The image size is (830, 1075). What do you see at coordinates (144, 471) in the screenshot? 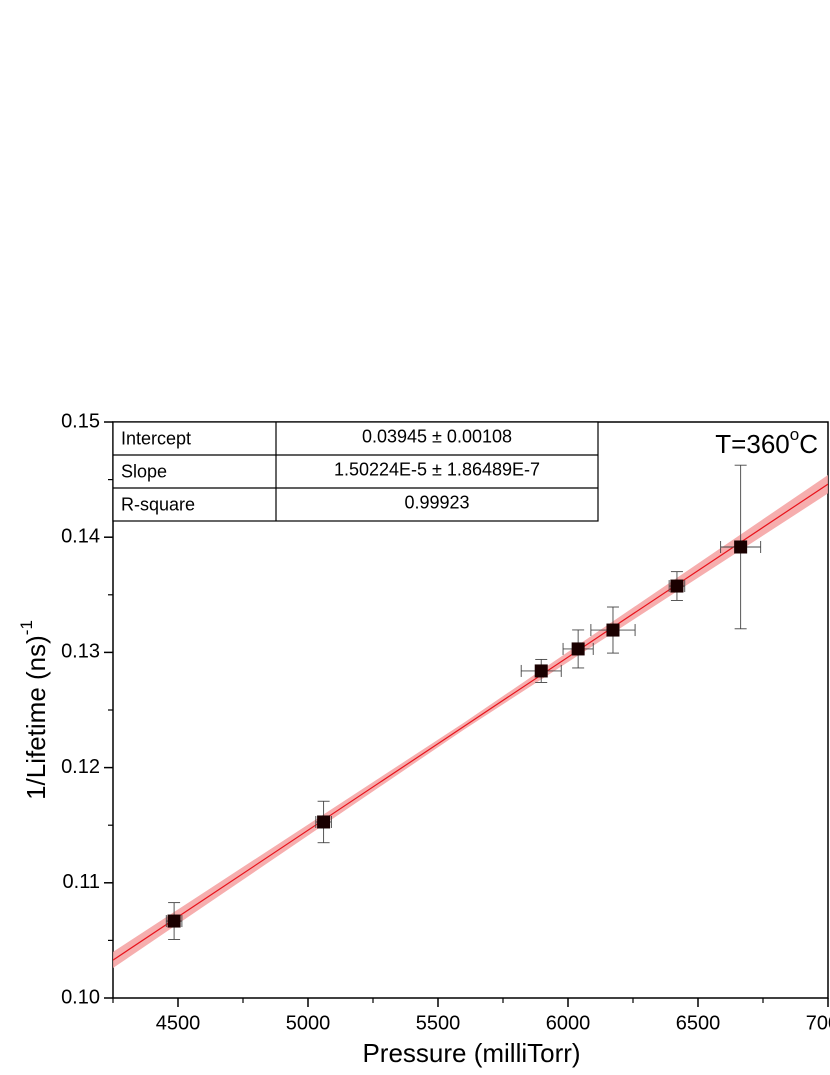
I see `fit-table-label: Slope` at bounding box center [144, 471].